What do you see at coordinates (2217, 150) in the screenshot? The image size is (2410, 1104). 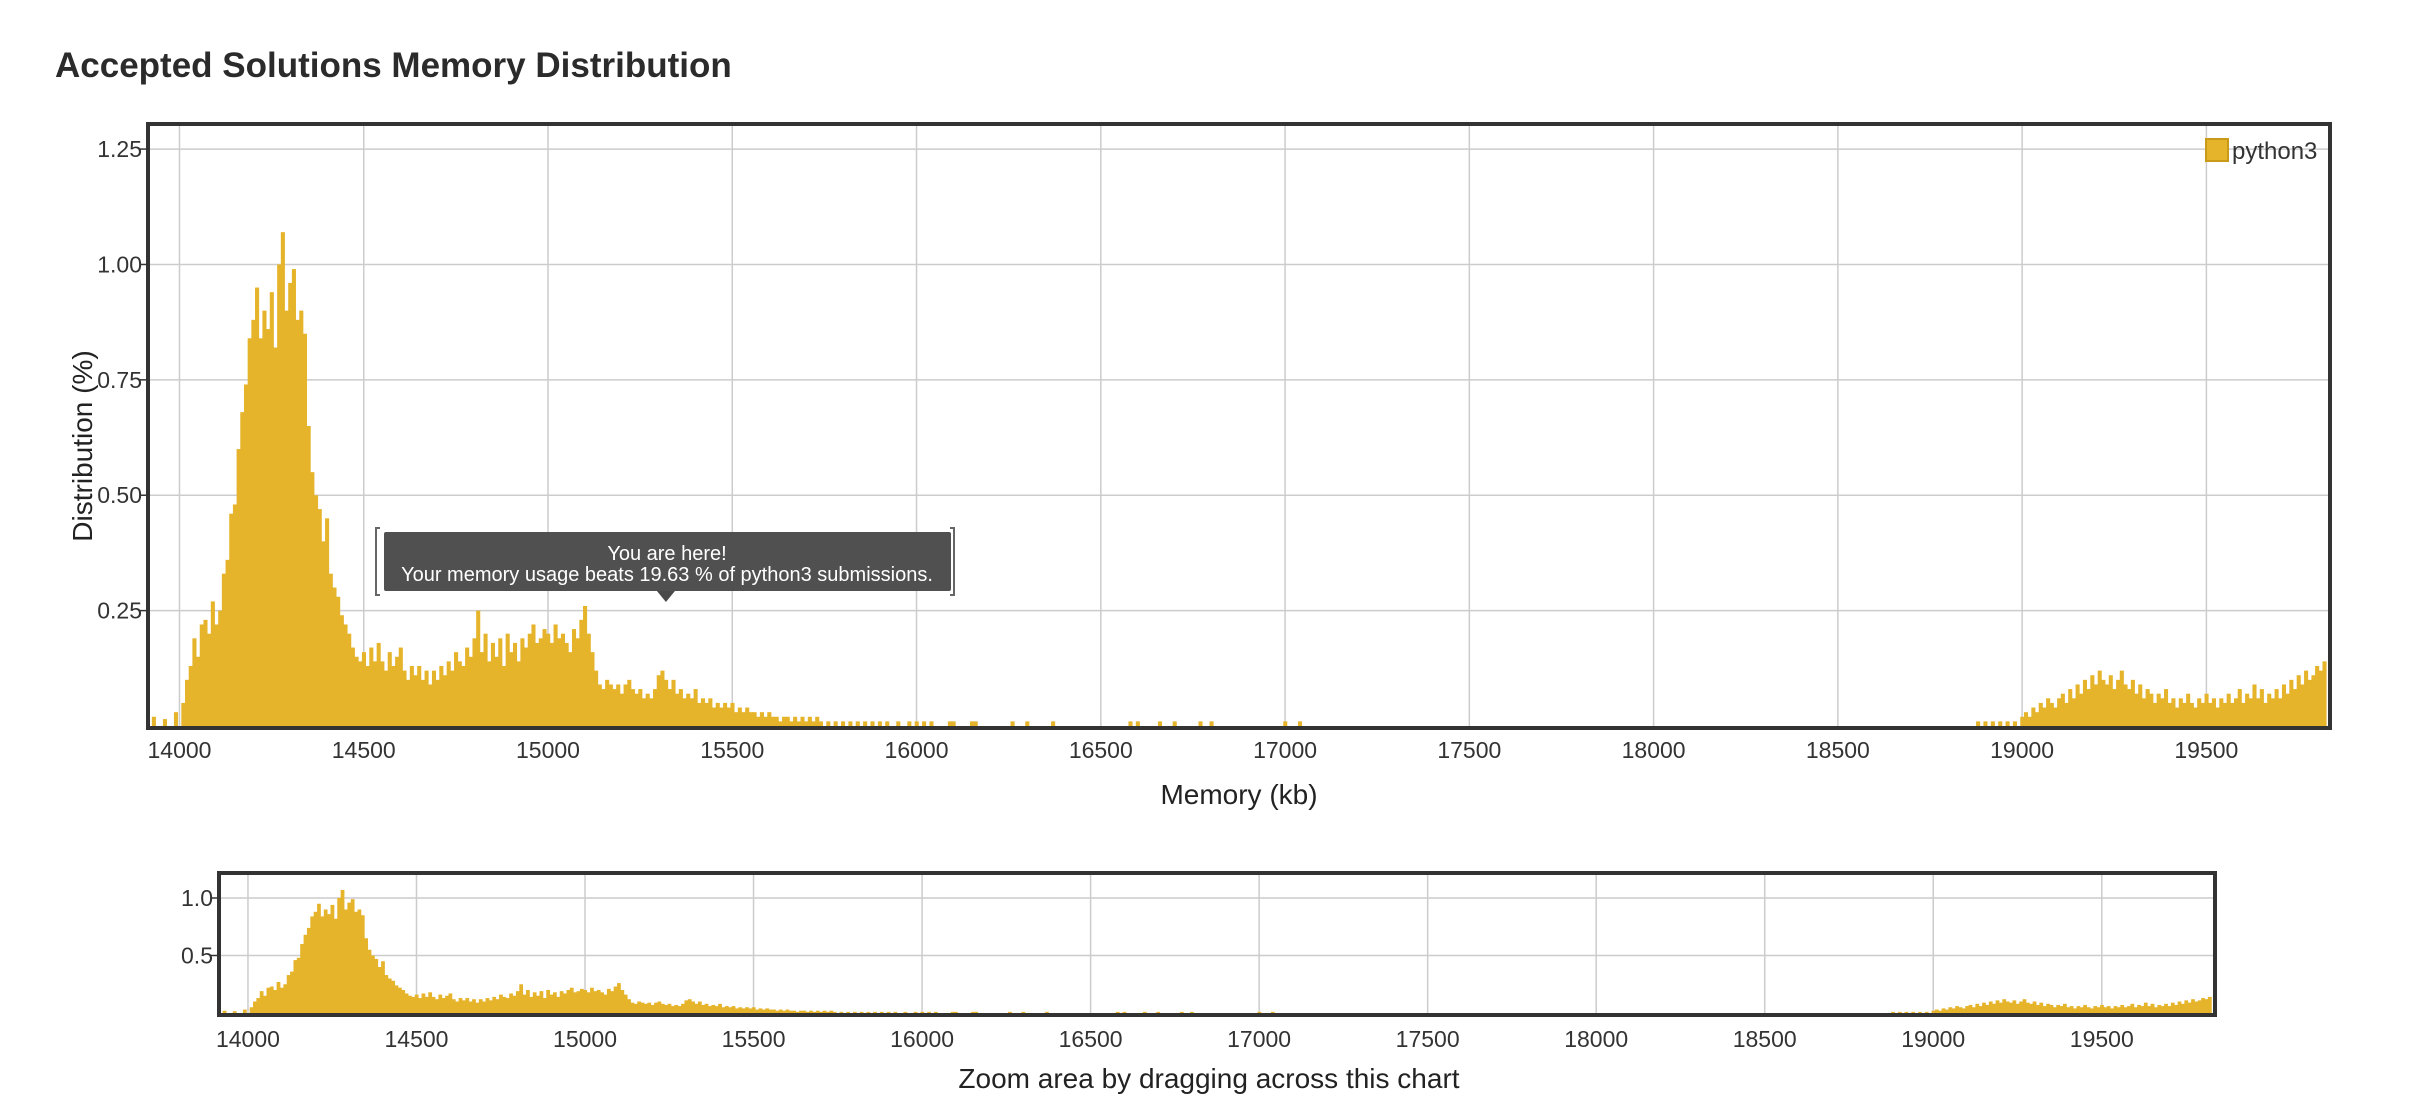 I see `legend-swatch` at bounding box center [2217, 150].